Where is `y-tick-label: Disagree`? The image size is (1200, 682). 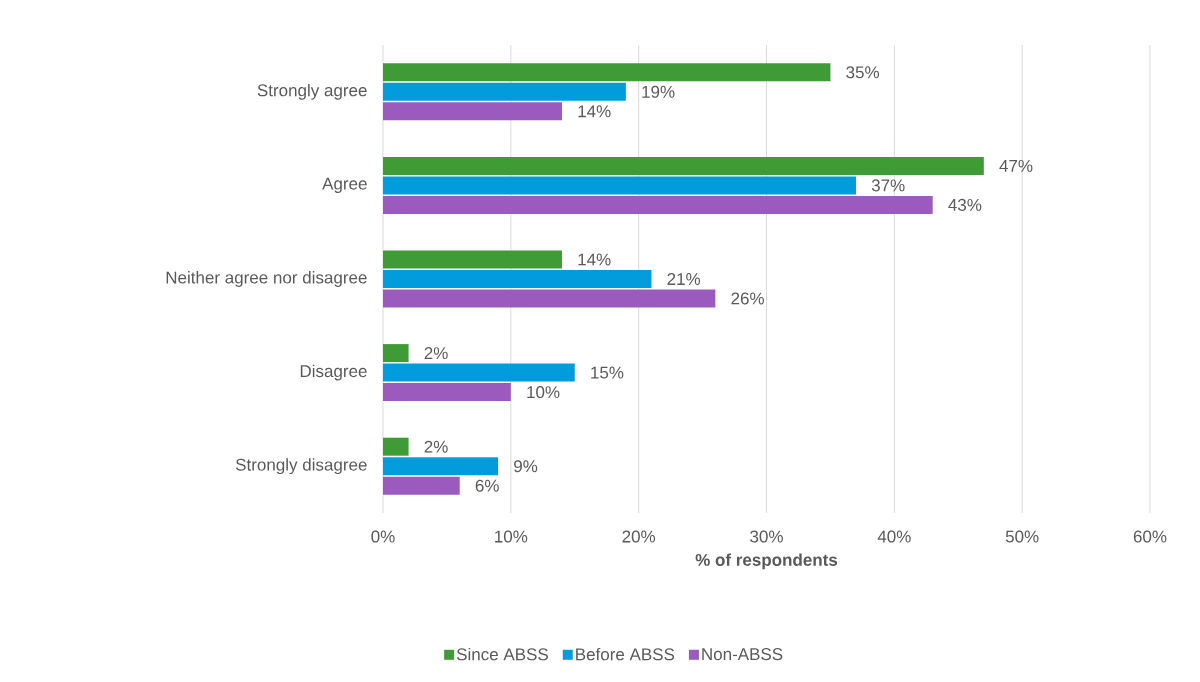 y-tick-label: Disagree is located at coordinates (333, 372).